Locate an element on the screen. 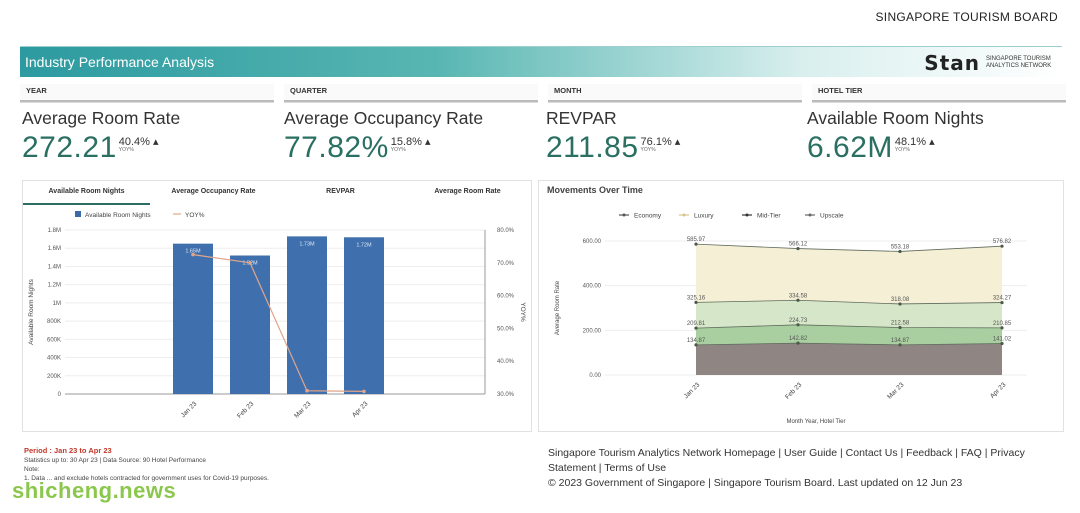 The height and width of the screenshot is (513, 1080). kpi-label: Average Occupancy Rate is located at coordinates (384, 118).